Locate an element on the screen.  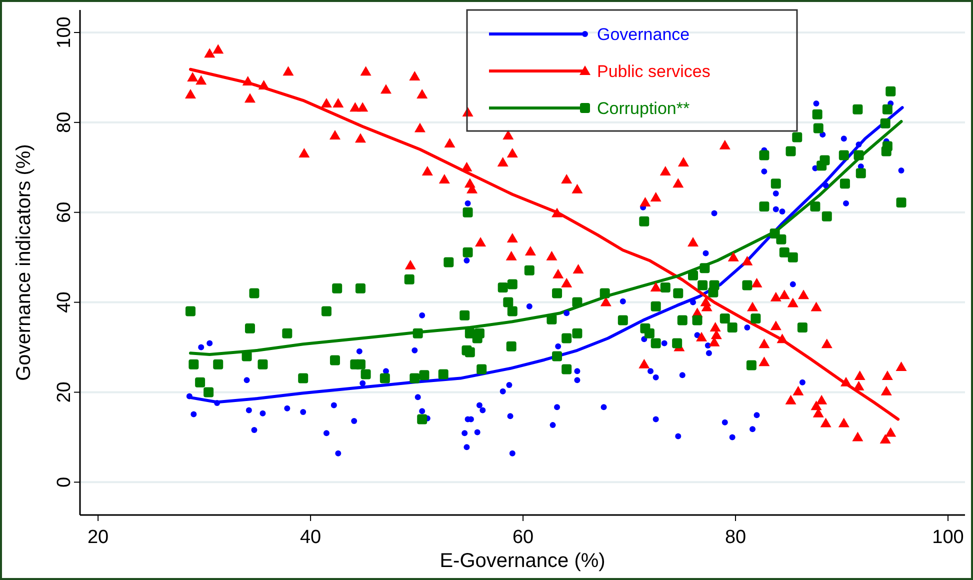
legend-label: Public services is located at coordinates (653, 71).